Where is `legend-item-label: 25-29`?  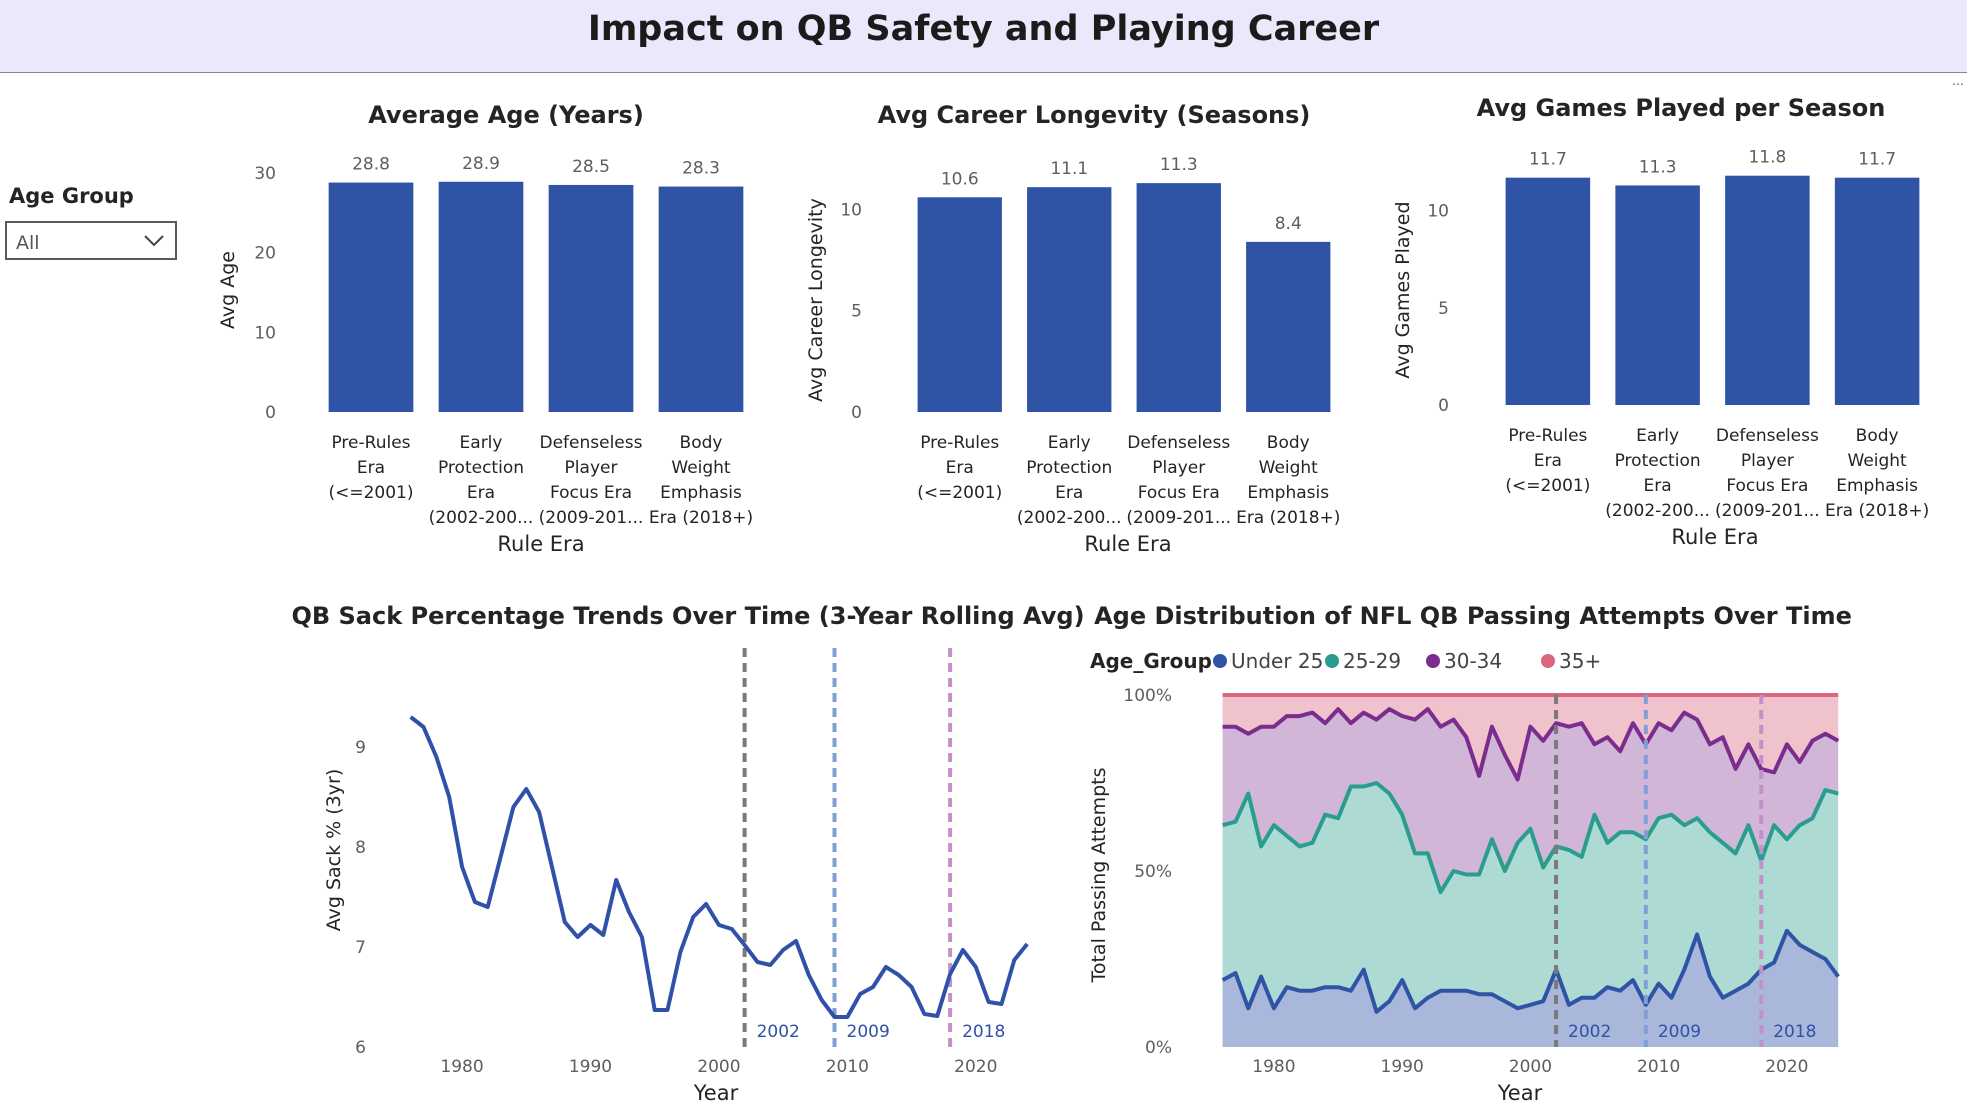
legend-item-label: 25-29 is located at coordinates (1372, 661).